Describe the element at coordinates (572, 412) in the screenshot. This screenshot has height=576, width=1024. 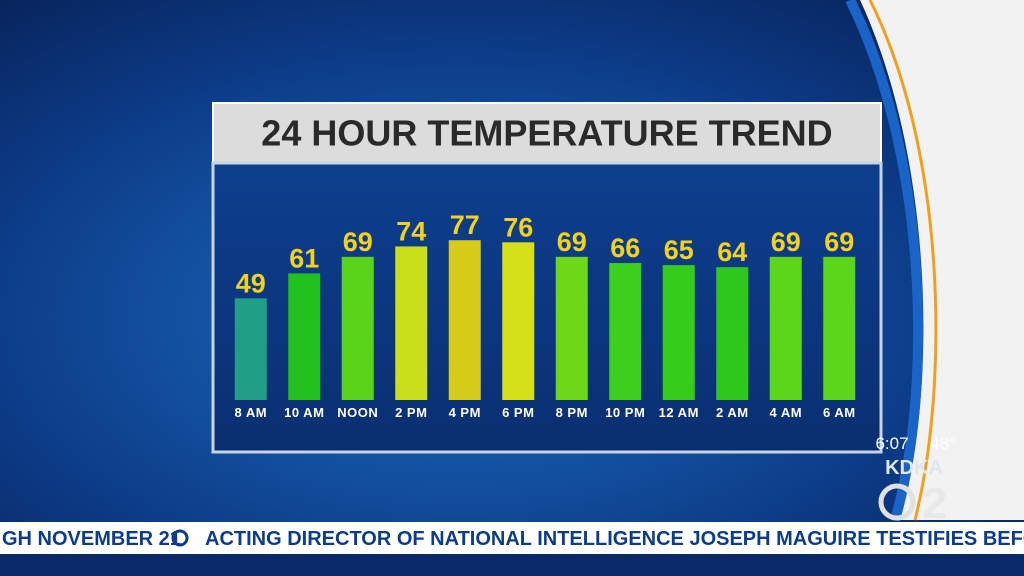
I see `x-tick-label: 8 PM` at that location.